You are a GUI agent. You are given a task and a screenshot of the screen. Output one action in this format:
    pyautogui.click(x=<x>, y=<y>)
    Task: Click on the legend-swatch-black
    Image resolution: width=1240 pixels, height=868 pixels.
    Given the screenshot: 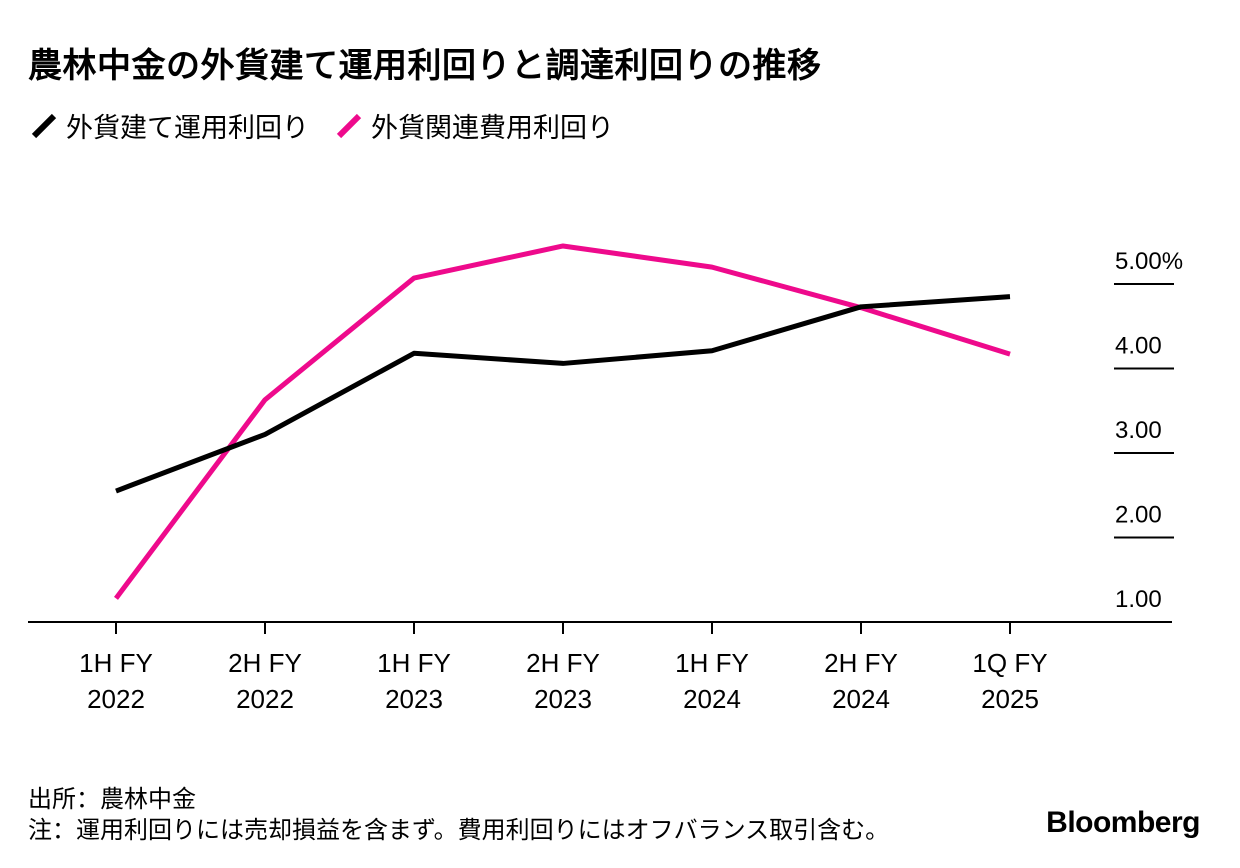 What is the action you would take?
    pyautogui.click(x=44, y=125)
    